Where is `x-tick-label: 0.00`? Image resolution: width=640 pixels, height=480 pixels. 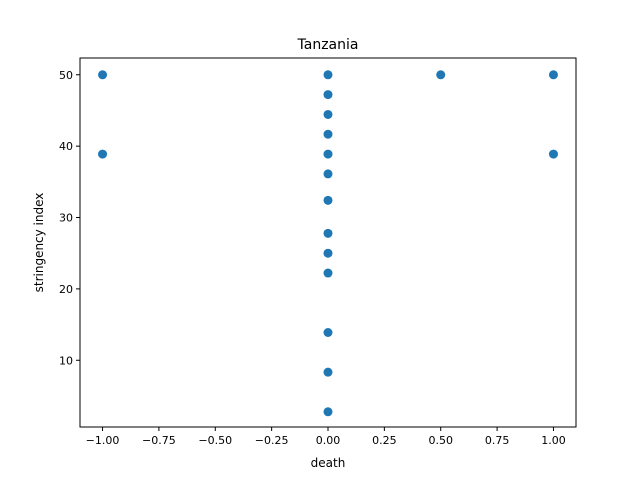 x-tick-label: 0.00 is located at coordinates (328, 440).